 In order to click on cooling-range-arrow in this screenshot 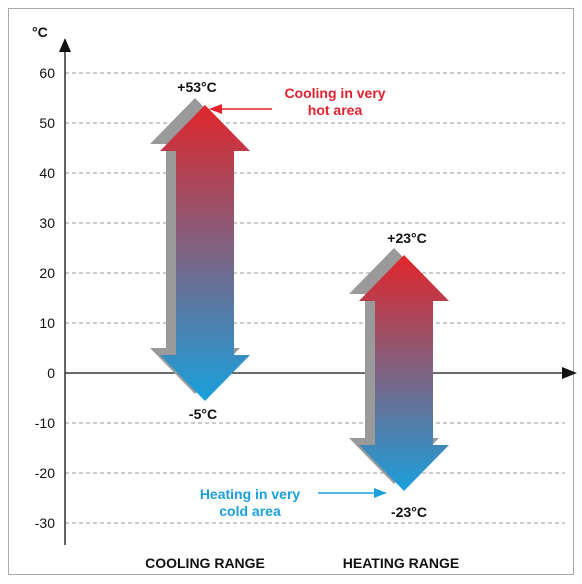, I will do `click(200, 249)`.